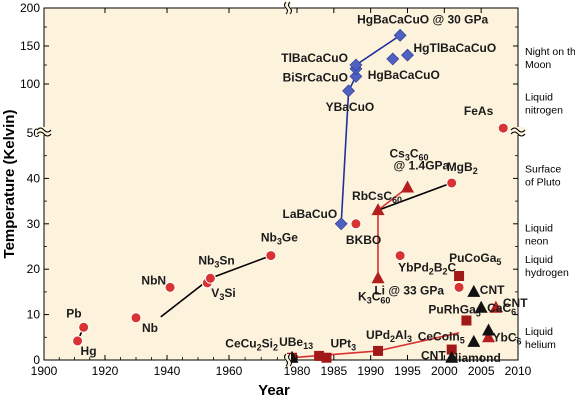  I want to click on x-tick-label: 1920, so click(105, 371).